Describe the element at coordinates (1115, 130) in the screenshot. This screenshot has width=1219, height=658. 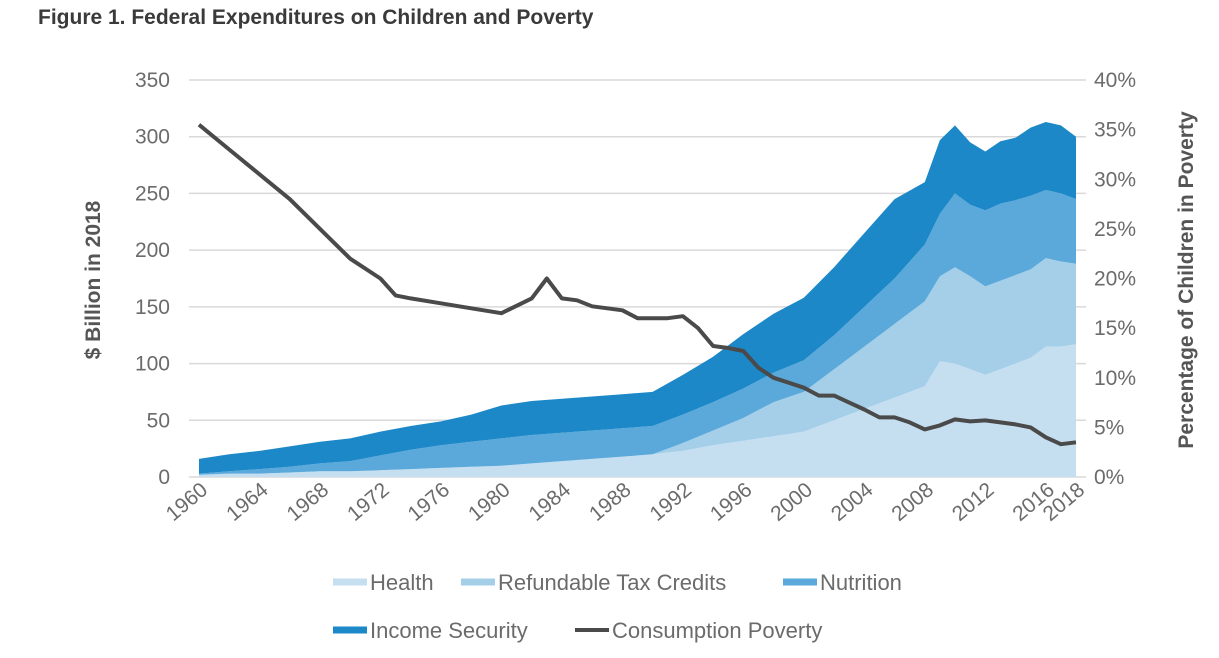
I see `y2-tick-label: 35%` at that location.